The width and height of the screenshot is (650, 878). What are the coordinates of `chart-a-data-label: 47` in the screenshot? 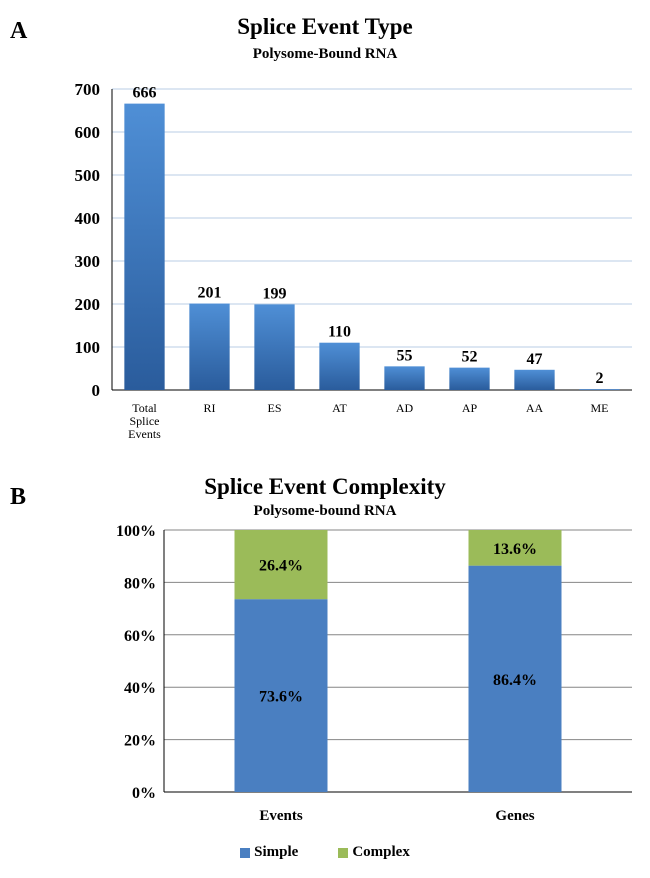 It's located at (535, 359).